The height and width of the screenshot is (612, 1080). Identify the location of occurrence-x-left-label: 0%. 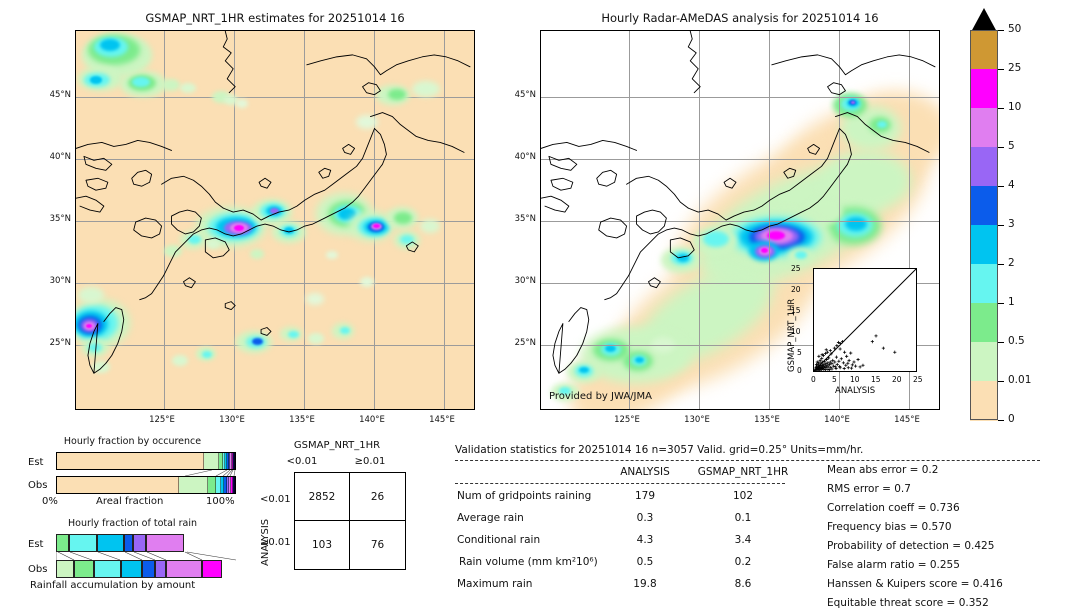
(50, 501).